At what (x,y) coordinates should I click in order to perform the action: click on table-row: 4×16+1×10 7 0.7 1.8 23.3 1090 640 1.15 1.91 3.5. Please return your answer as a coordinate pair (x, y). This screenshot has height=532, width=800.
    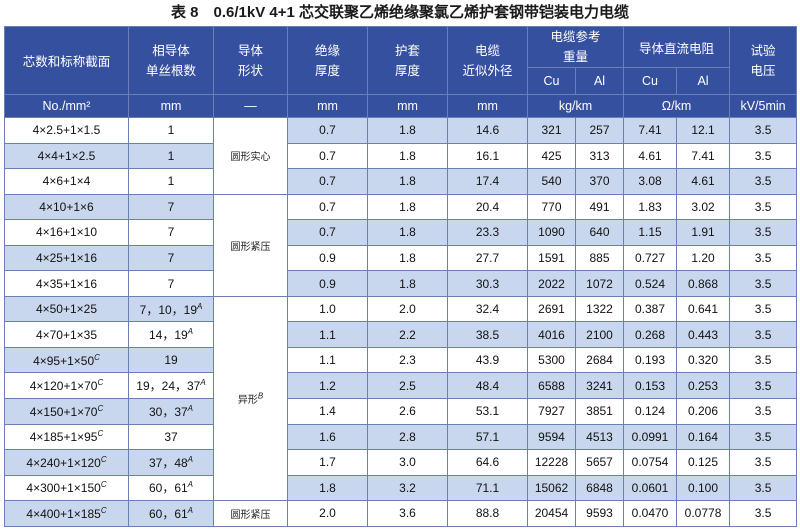
    Looking at the image, I should click on (401, 232).